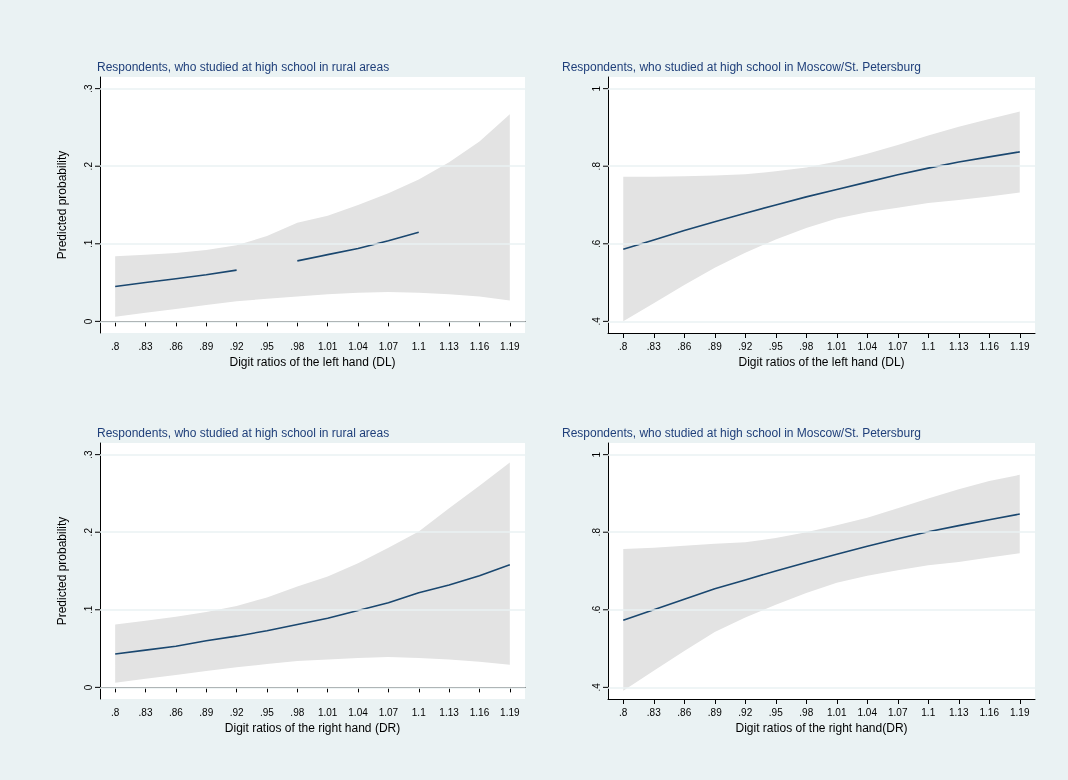 This screenshot has width=1068, height=780. Describe the element at coordinates (312, 727) in the screenshot. I see `x-axis-title: Digit ratios of the right hand (DR)` at that location.